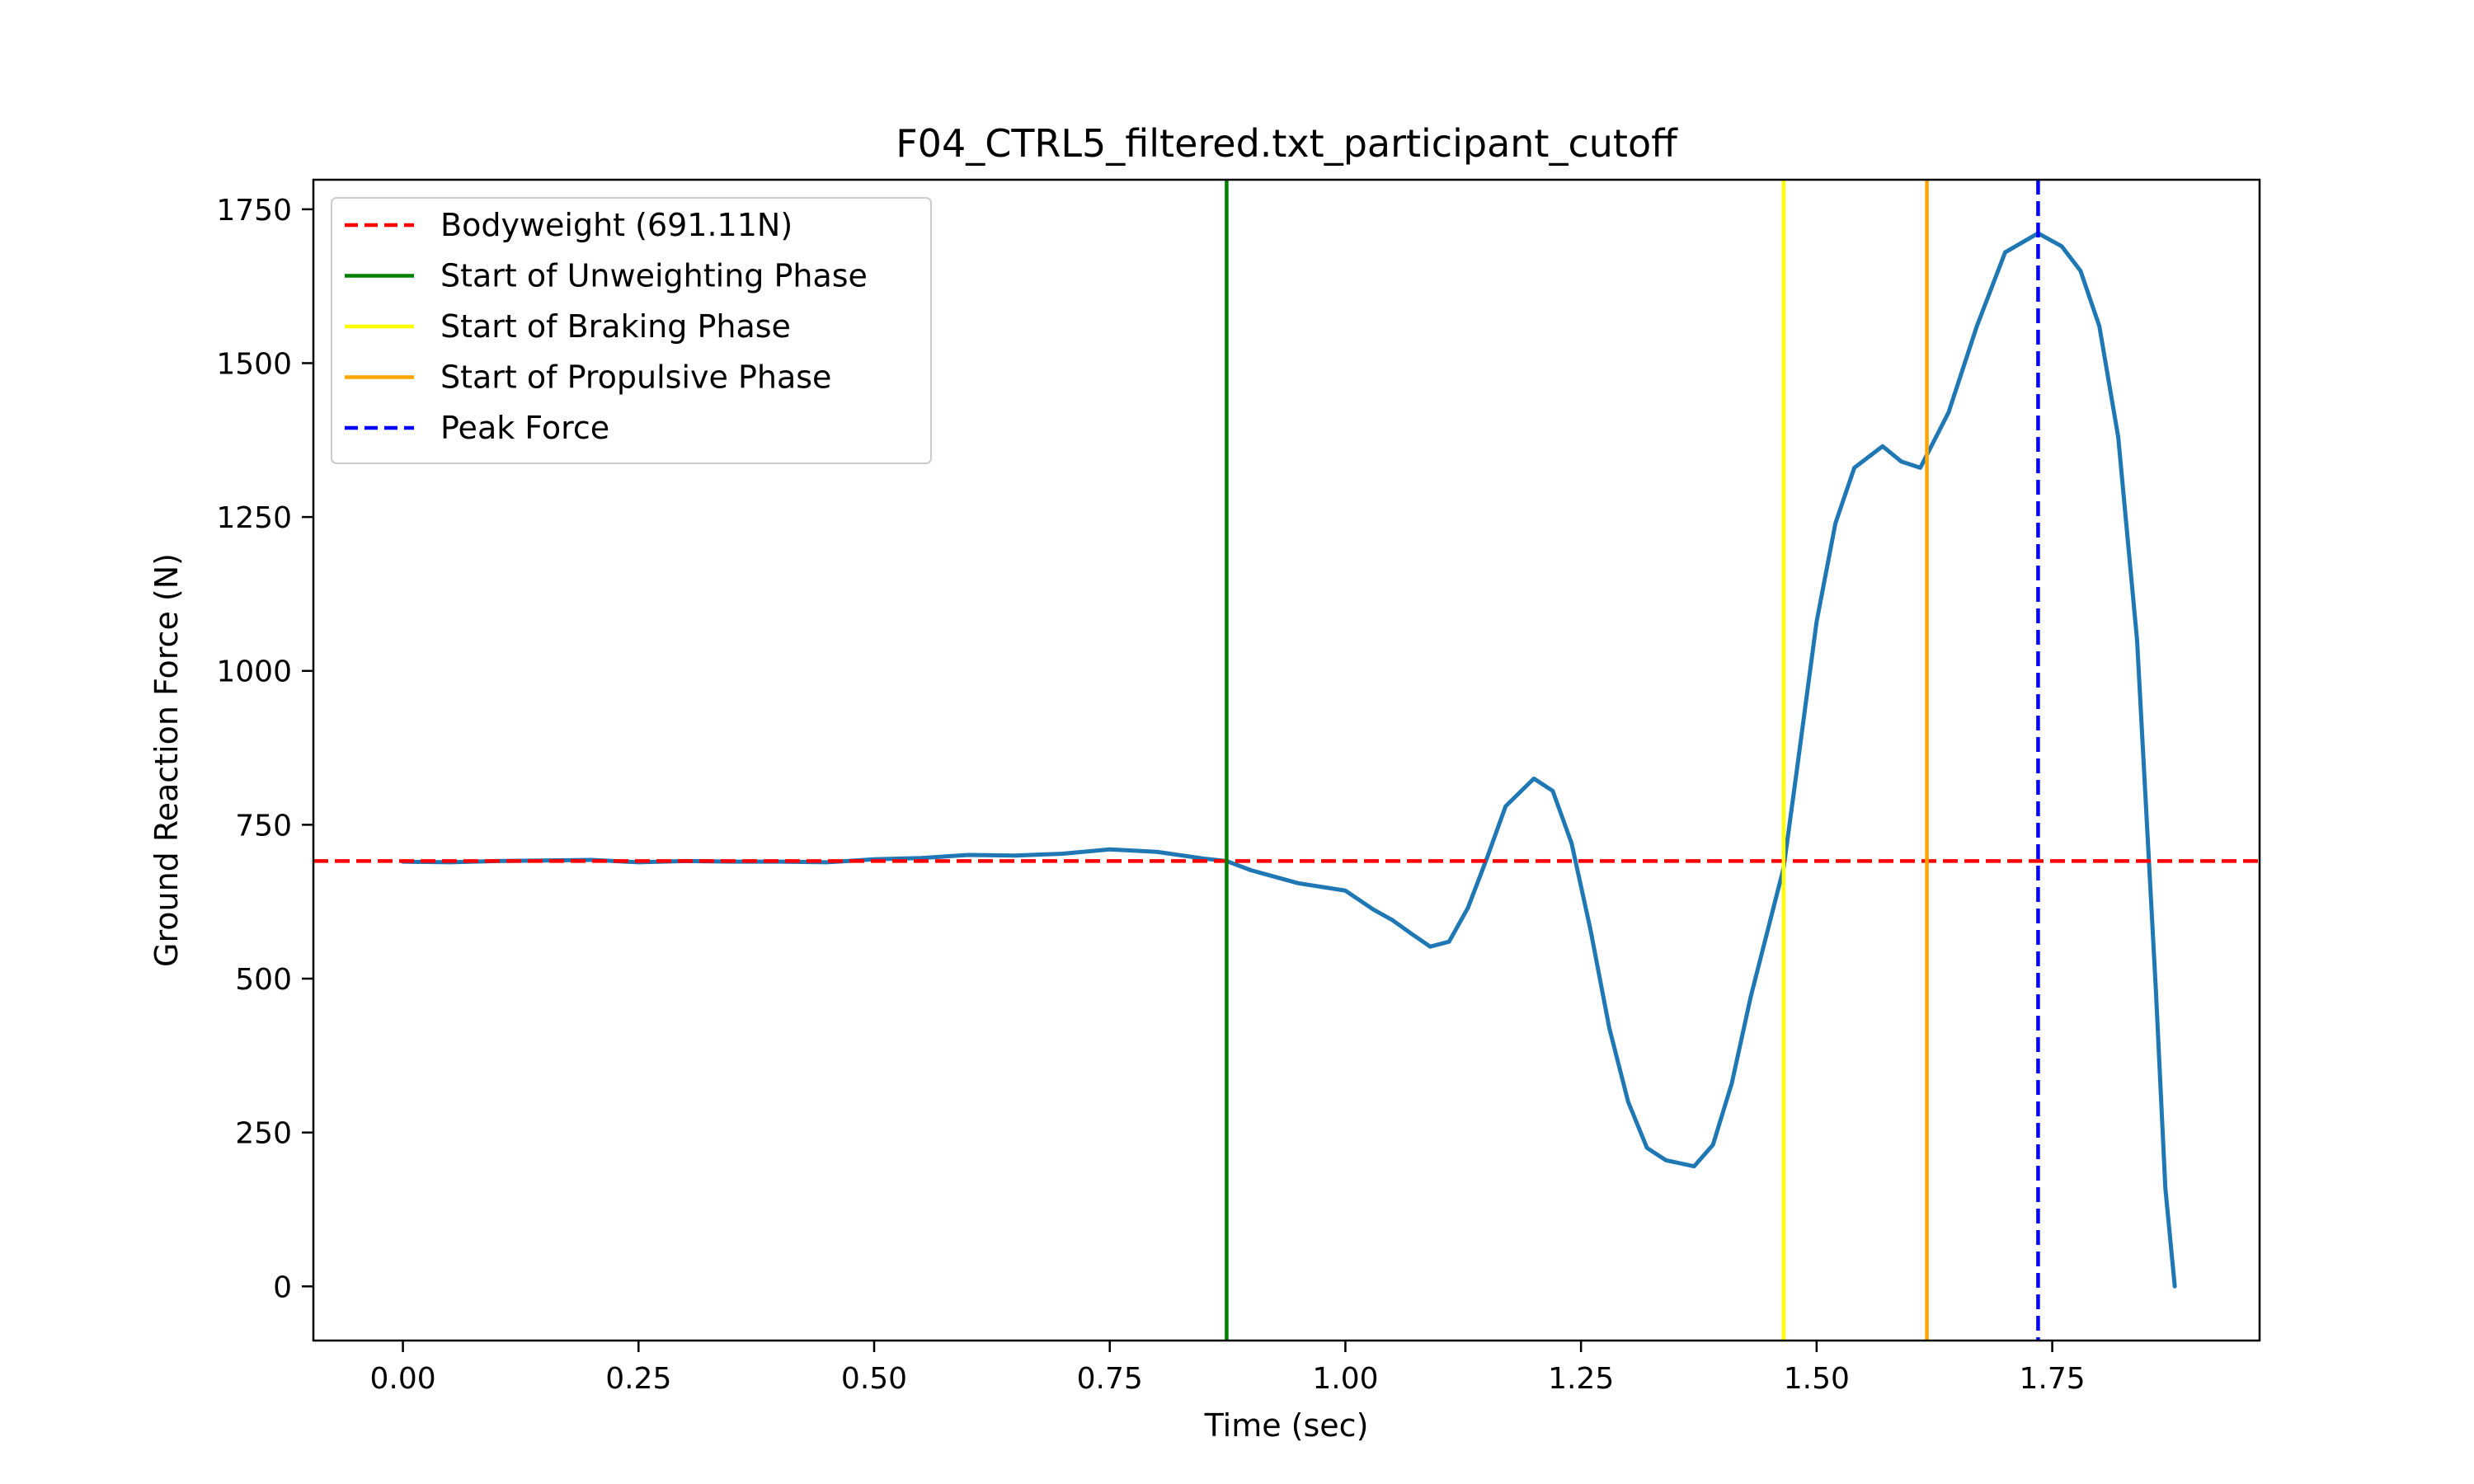 The image size is (2474, 1484). Describe the element at coordinates (615, 326) in the screenshot. I see `legend-label-start-of-braking-phase: Start of Braking Phase` at that location.